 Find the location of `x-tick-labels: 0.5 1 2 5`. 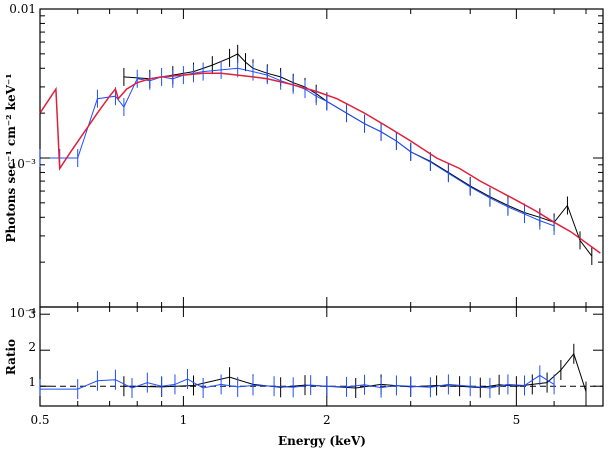

x-tick-labels: 0.5 1 2 5 is located at coordinates (275, 420).